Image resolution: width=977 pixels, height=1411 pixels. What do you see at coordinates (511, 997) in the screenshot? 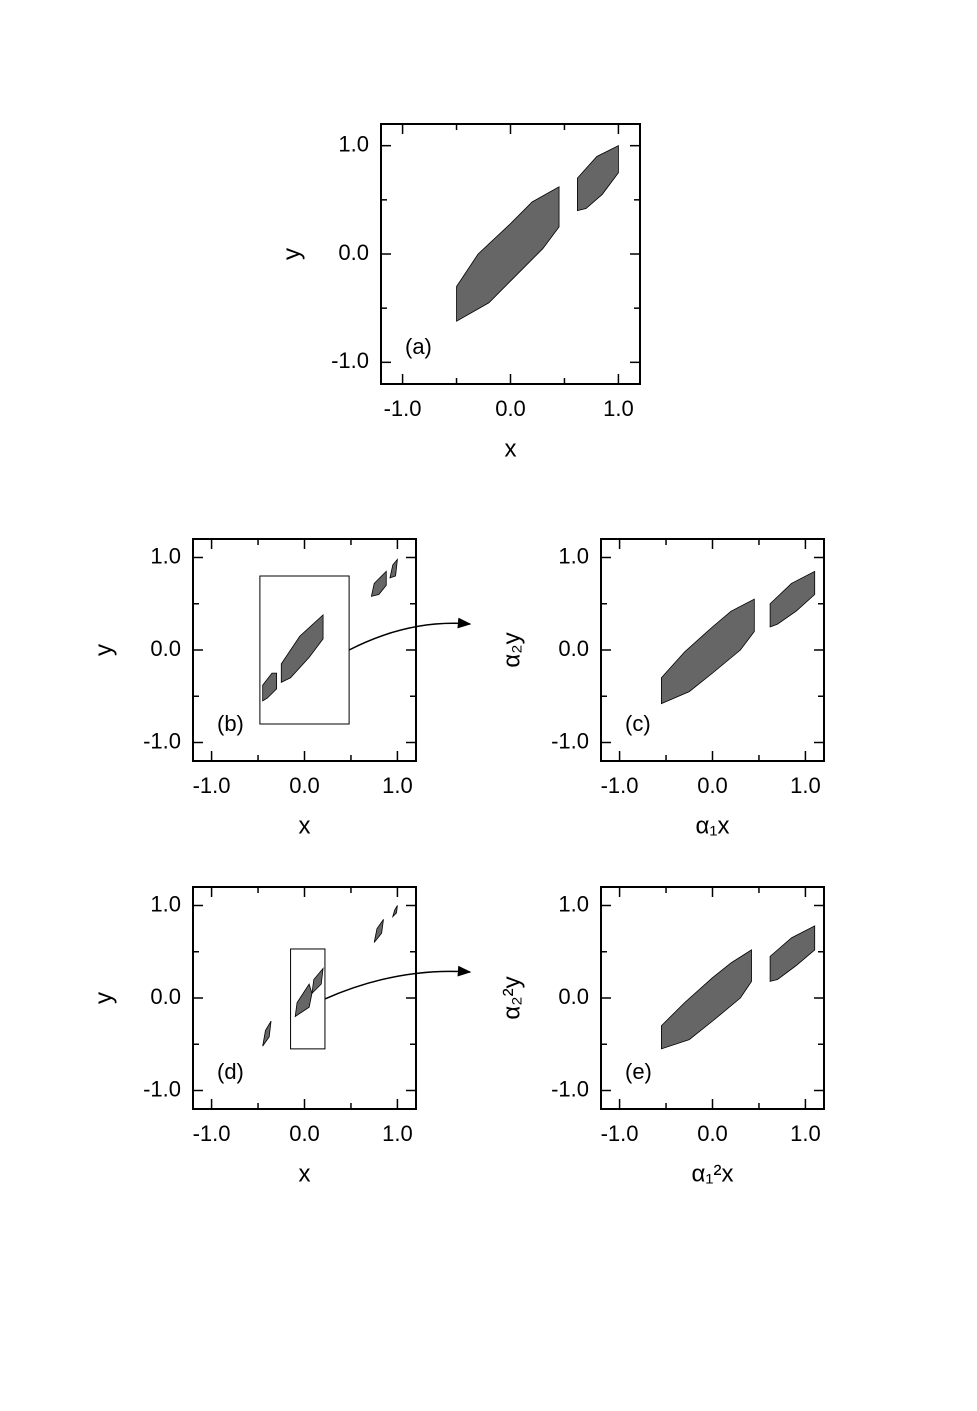
I see `y-axis-label: α₂²y` at bounding box center [511, 997].